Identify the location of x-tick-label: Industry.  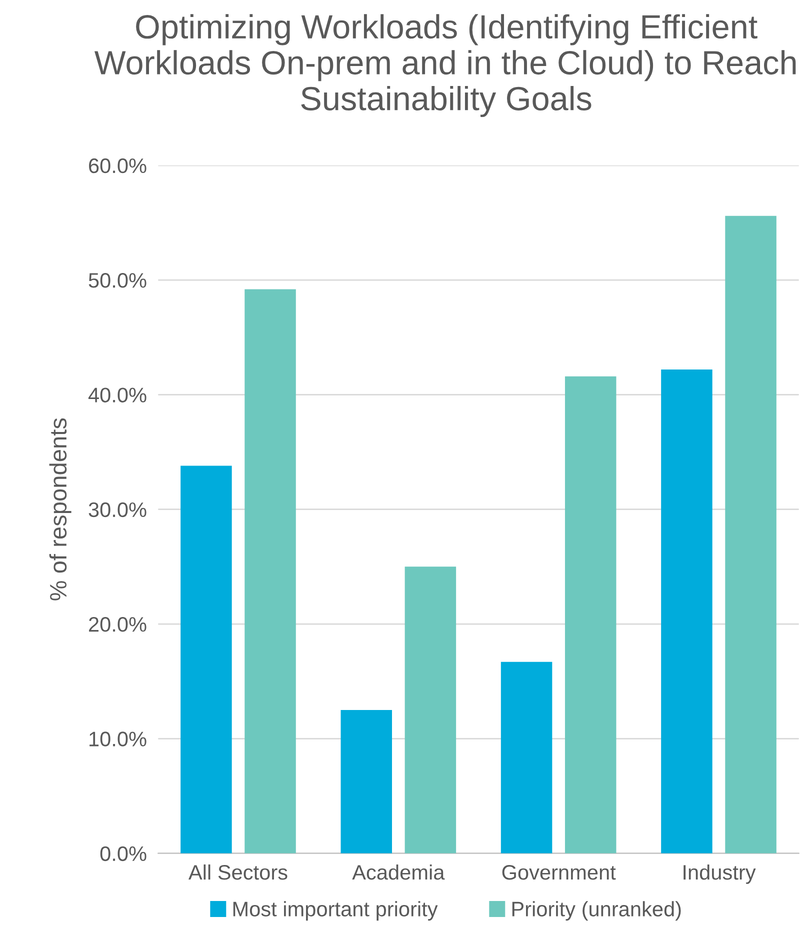
(720, 874).